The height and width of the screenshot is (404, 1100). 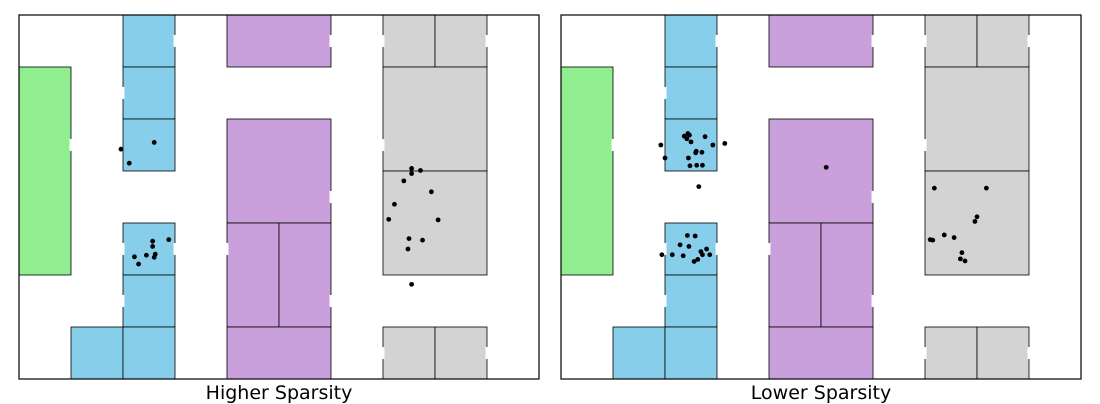 I want to click on panel-title-lower-sparsity: Lower Sparsity, so click(x=821, y=393).